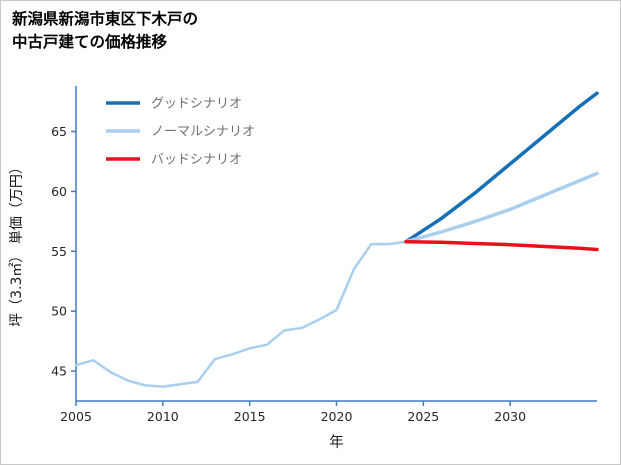 This screenshot has width=621, height=465. Describe the element at coordinates (501, 207) in the screenshot. I see `series-line-ノーマルシナリオ` at that location.